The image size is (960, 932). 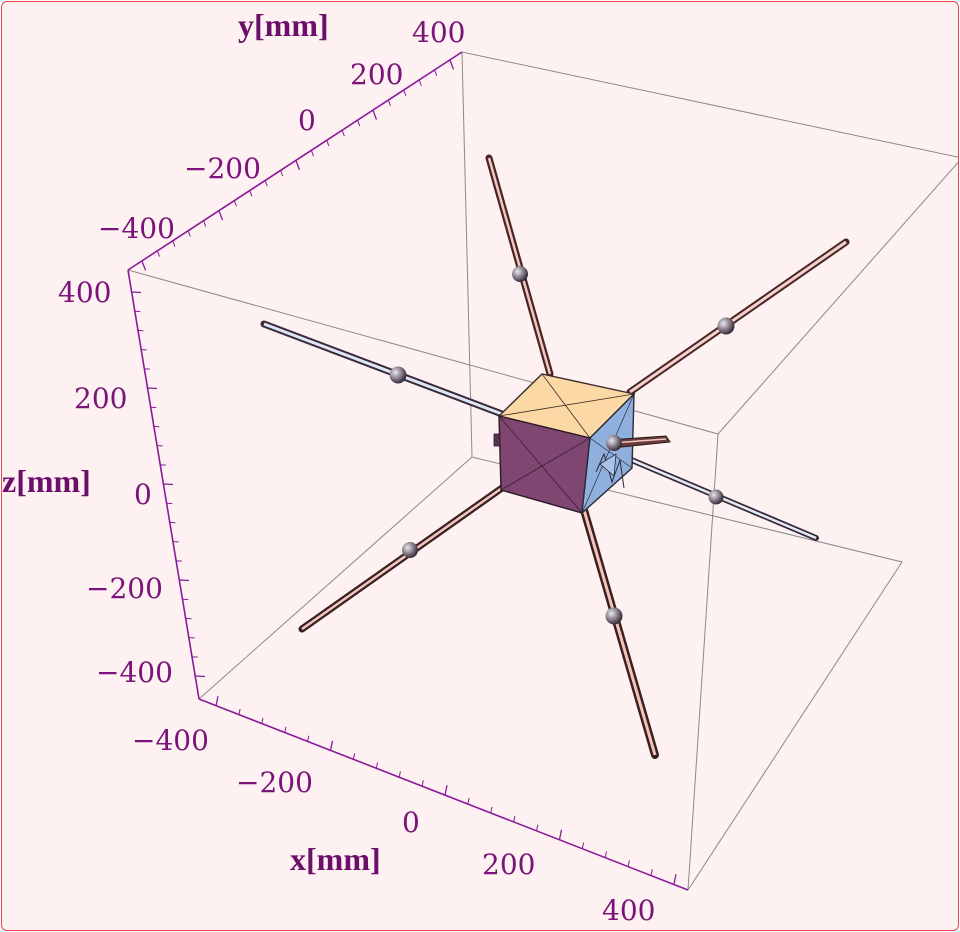 I want to click on x-tick-label: 0, so click(x=411, y=822).